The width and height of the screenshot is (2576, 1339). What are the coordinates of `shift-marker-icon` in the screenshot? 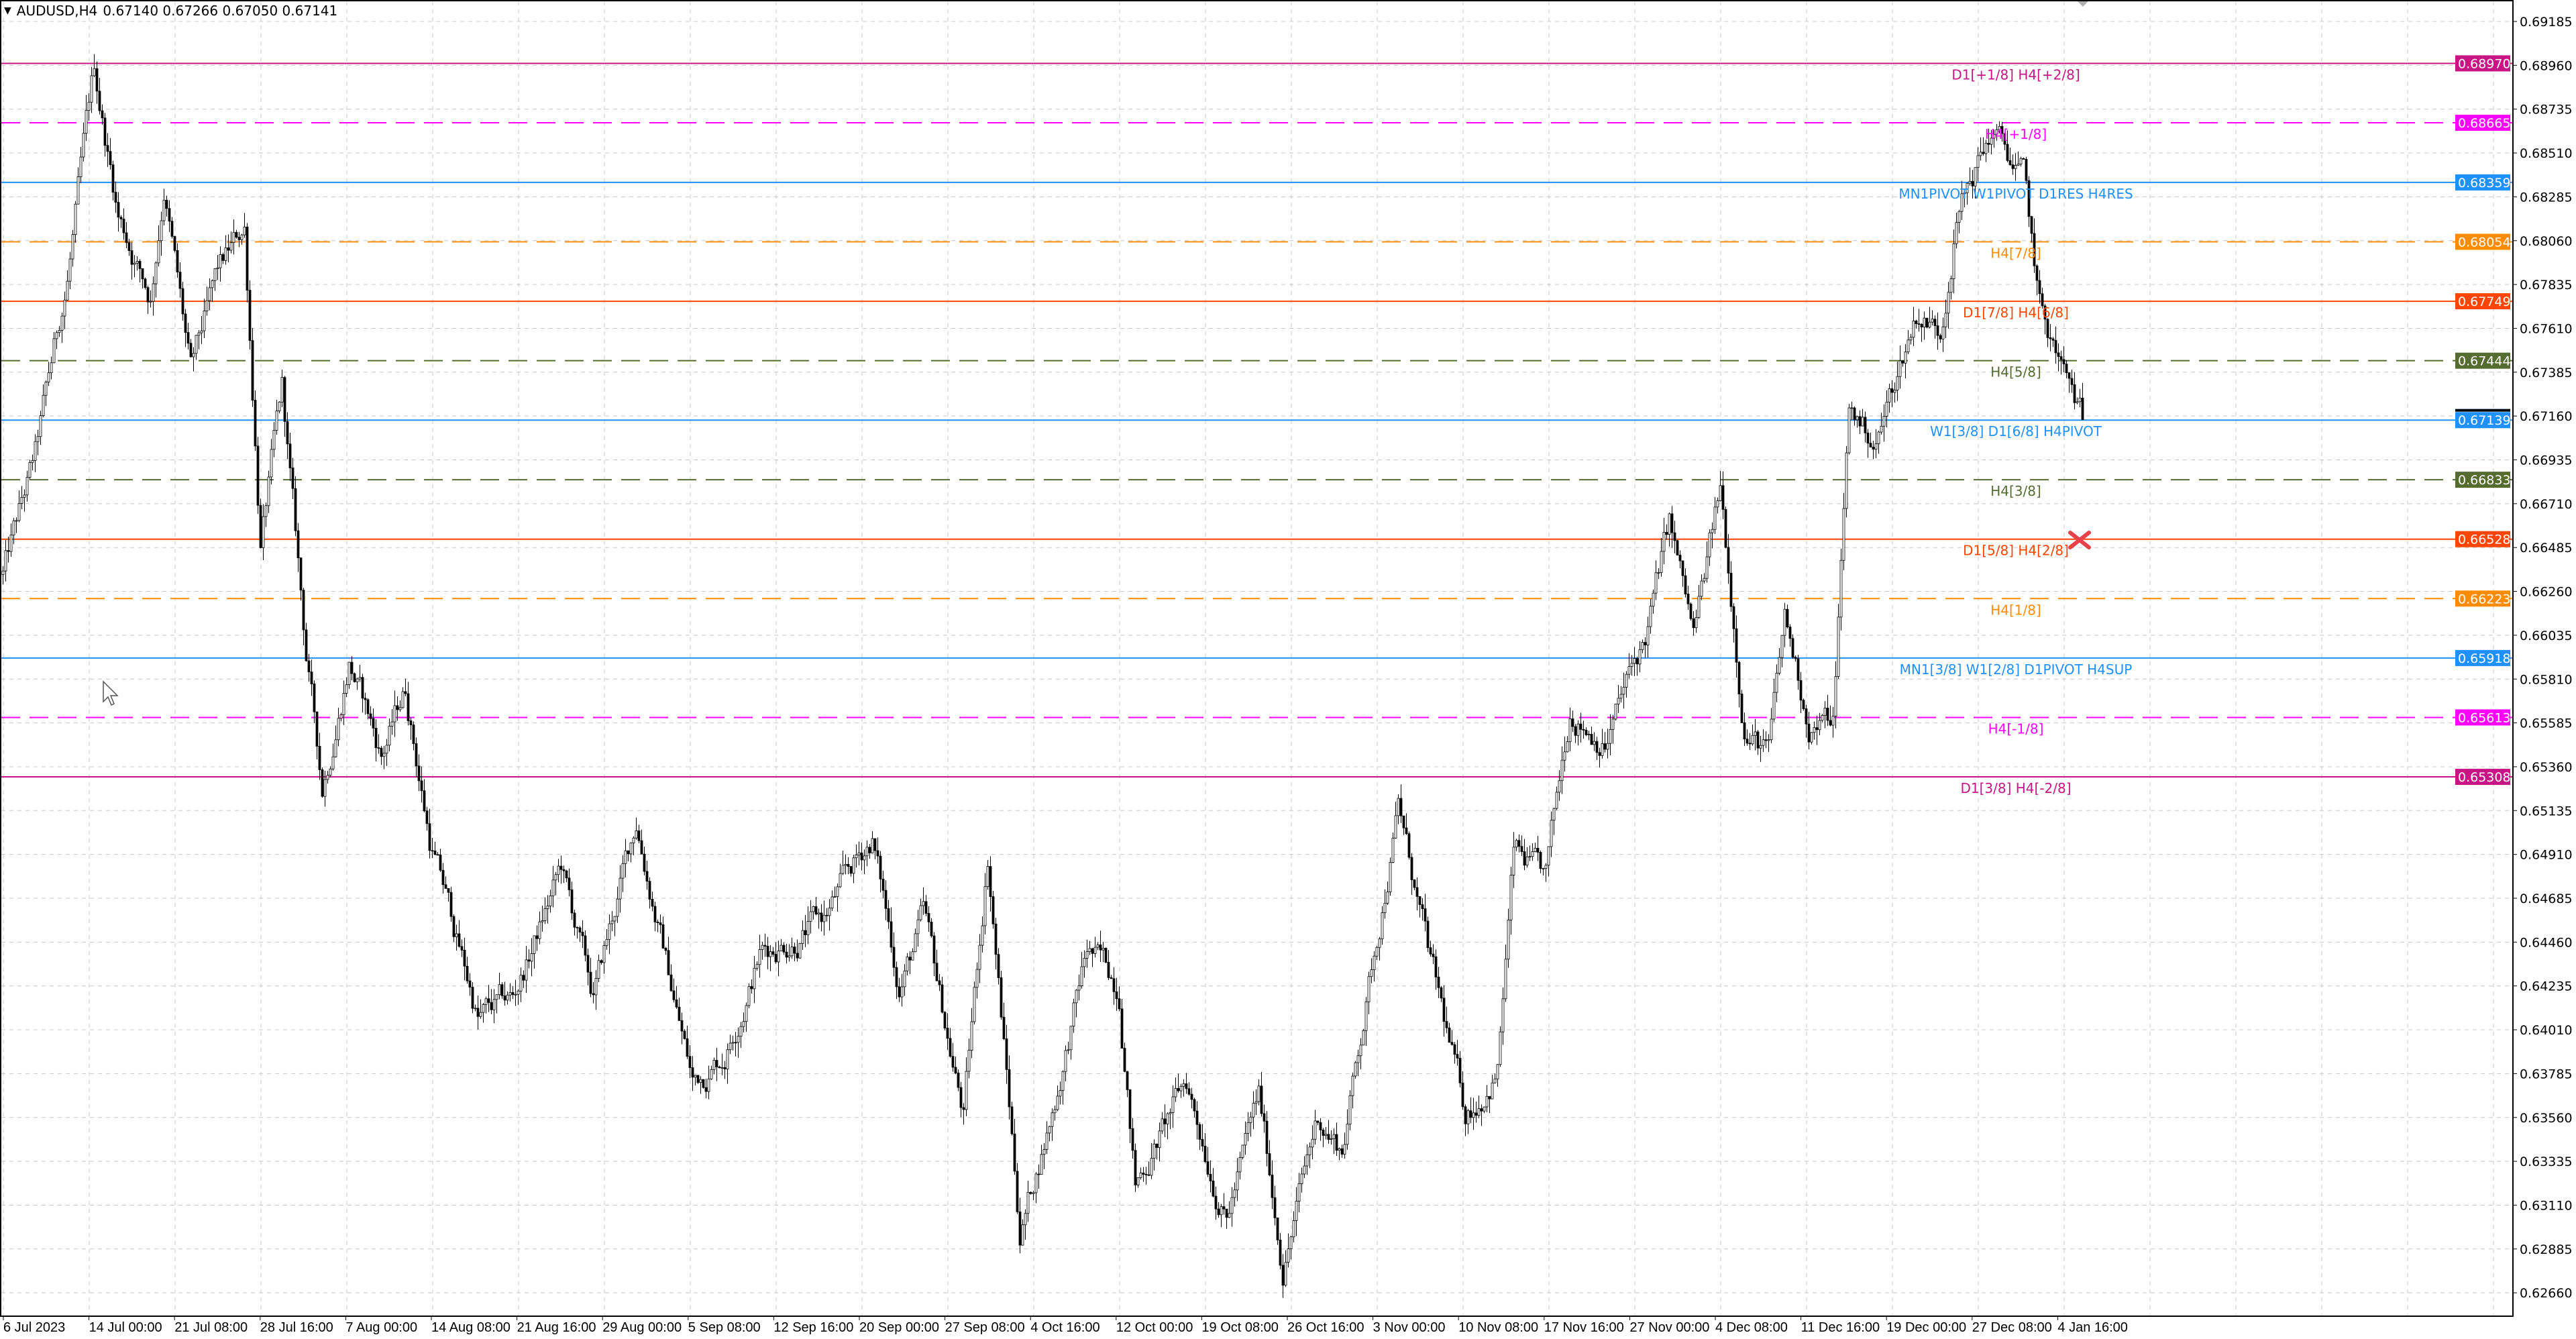 It's located at (2083, 4).